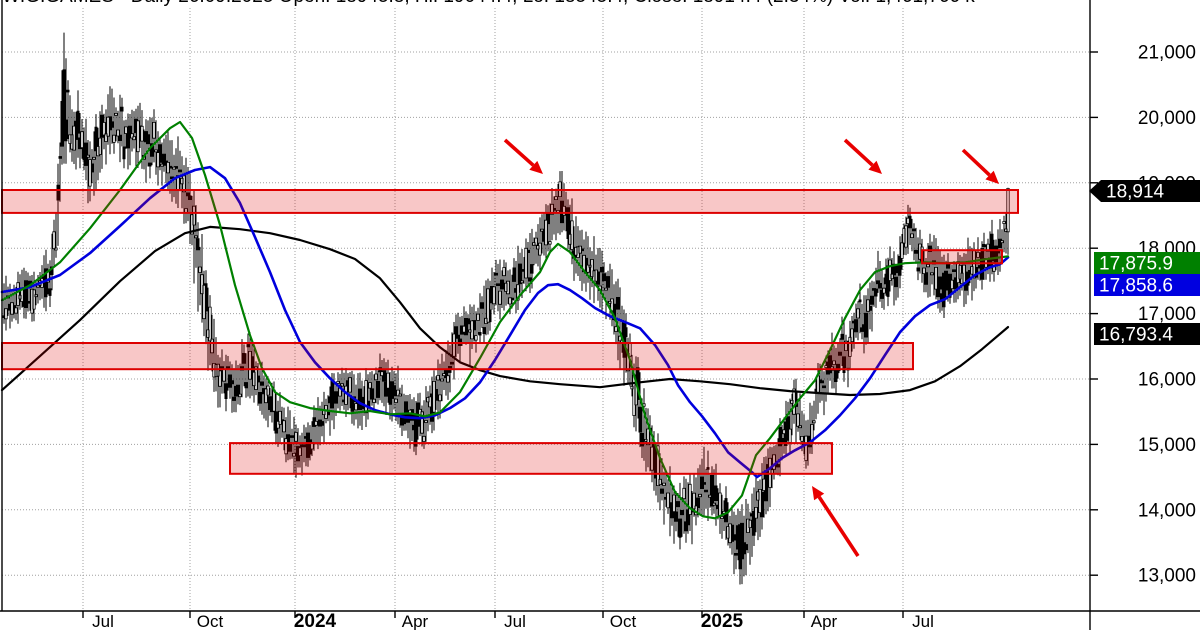 The image size is (1200, 630). Describe the element at coordinates (1167, 445) in the screenshot. I see `y-axis-label: 15,000` at that location.